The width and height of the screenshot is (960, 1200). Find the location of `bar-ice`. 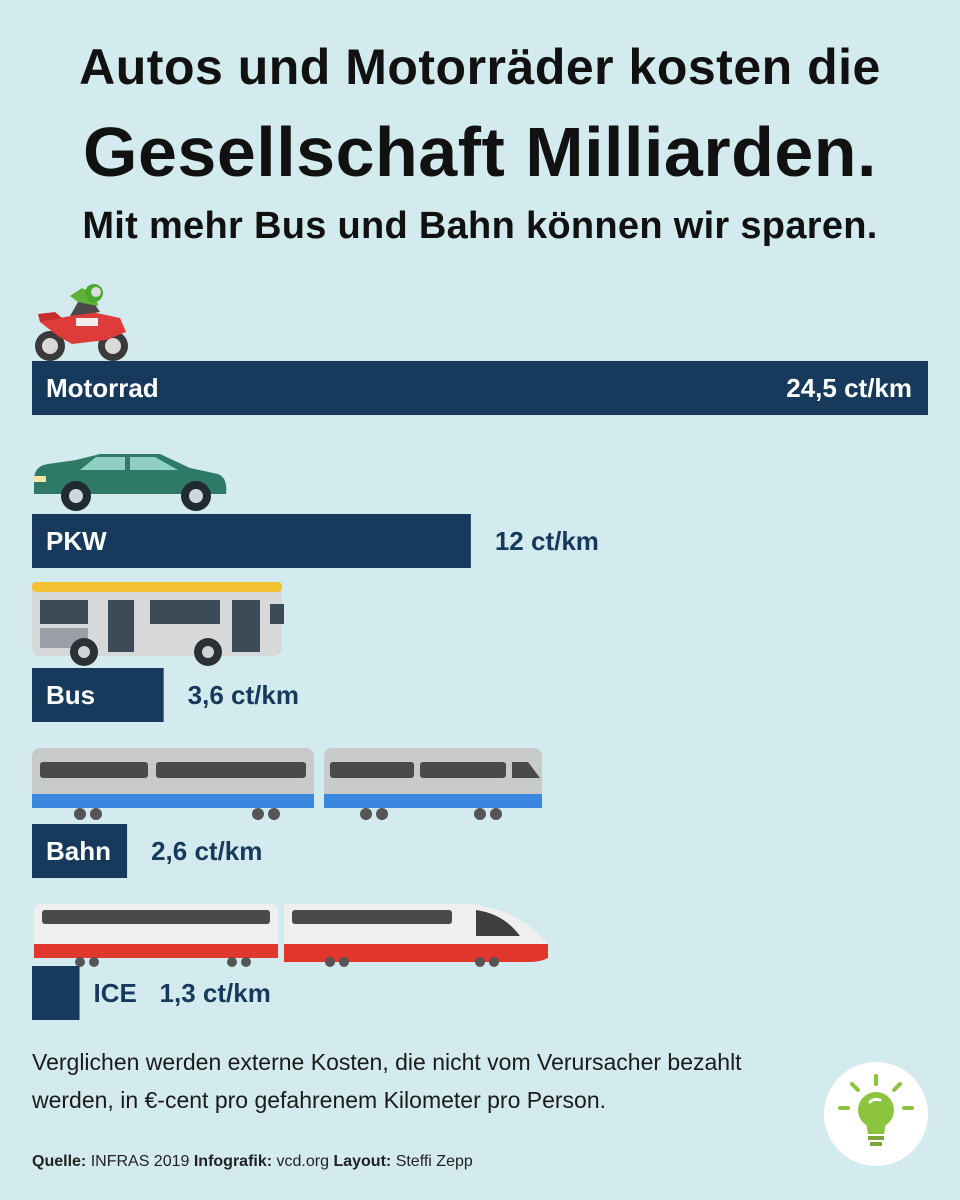

bar-ice is located at coordinates (56, 993).